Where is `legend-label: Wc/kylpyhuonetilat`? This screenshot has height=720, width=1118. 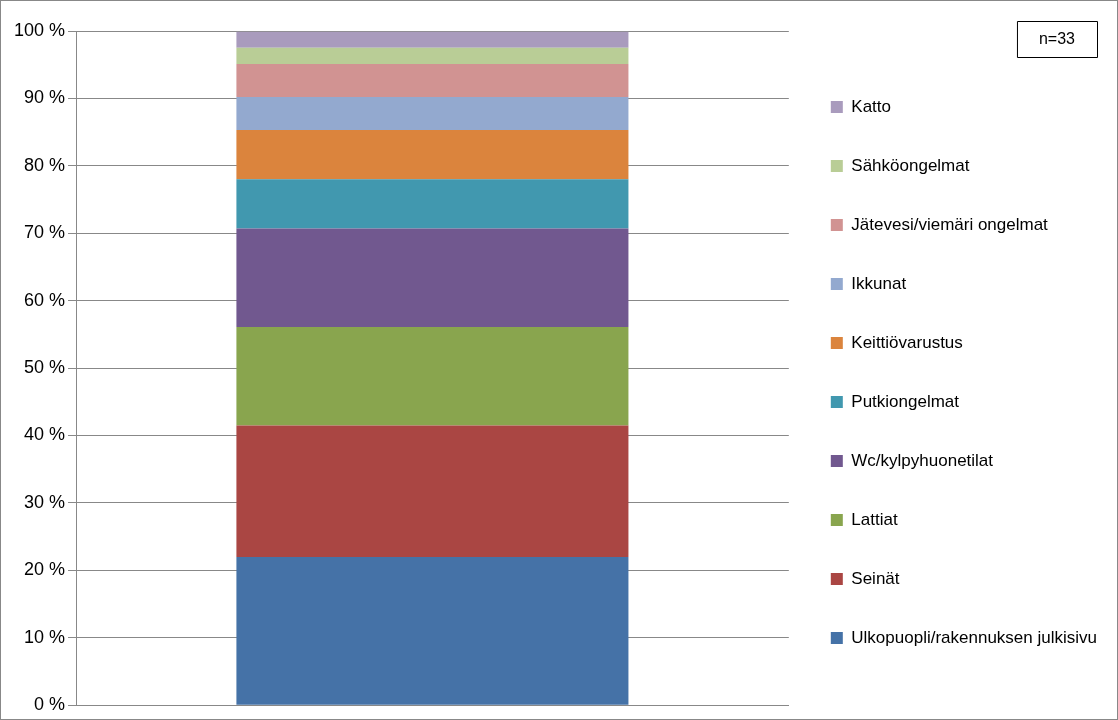
legend-label: Wc/kylpyhuonetilat is located at coordinates (922, 460).